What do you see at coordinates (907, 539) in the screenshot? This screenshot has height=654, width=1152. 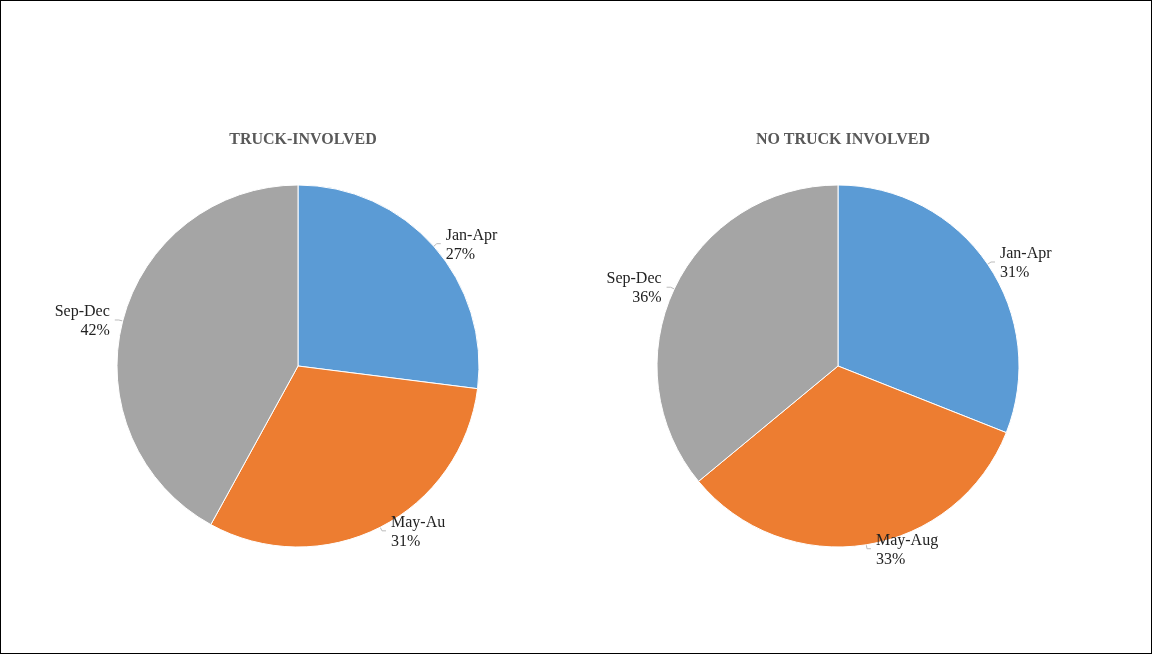 I see `slice-label: May-Aug` at bounding box center [907, 539].